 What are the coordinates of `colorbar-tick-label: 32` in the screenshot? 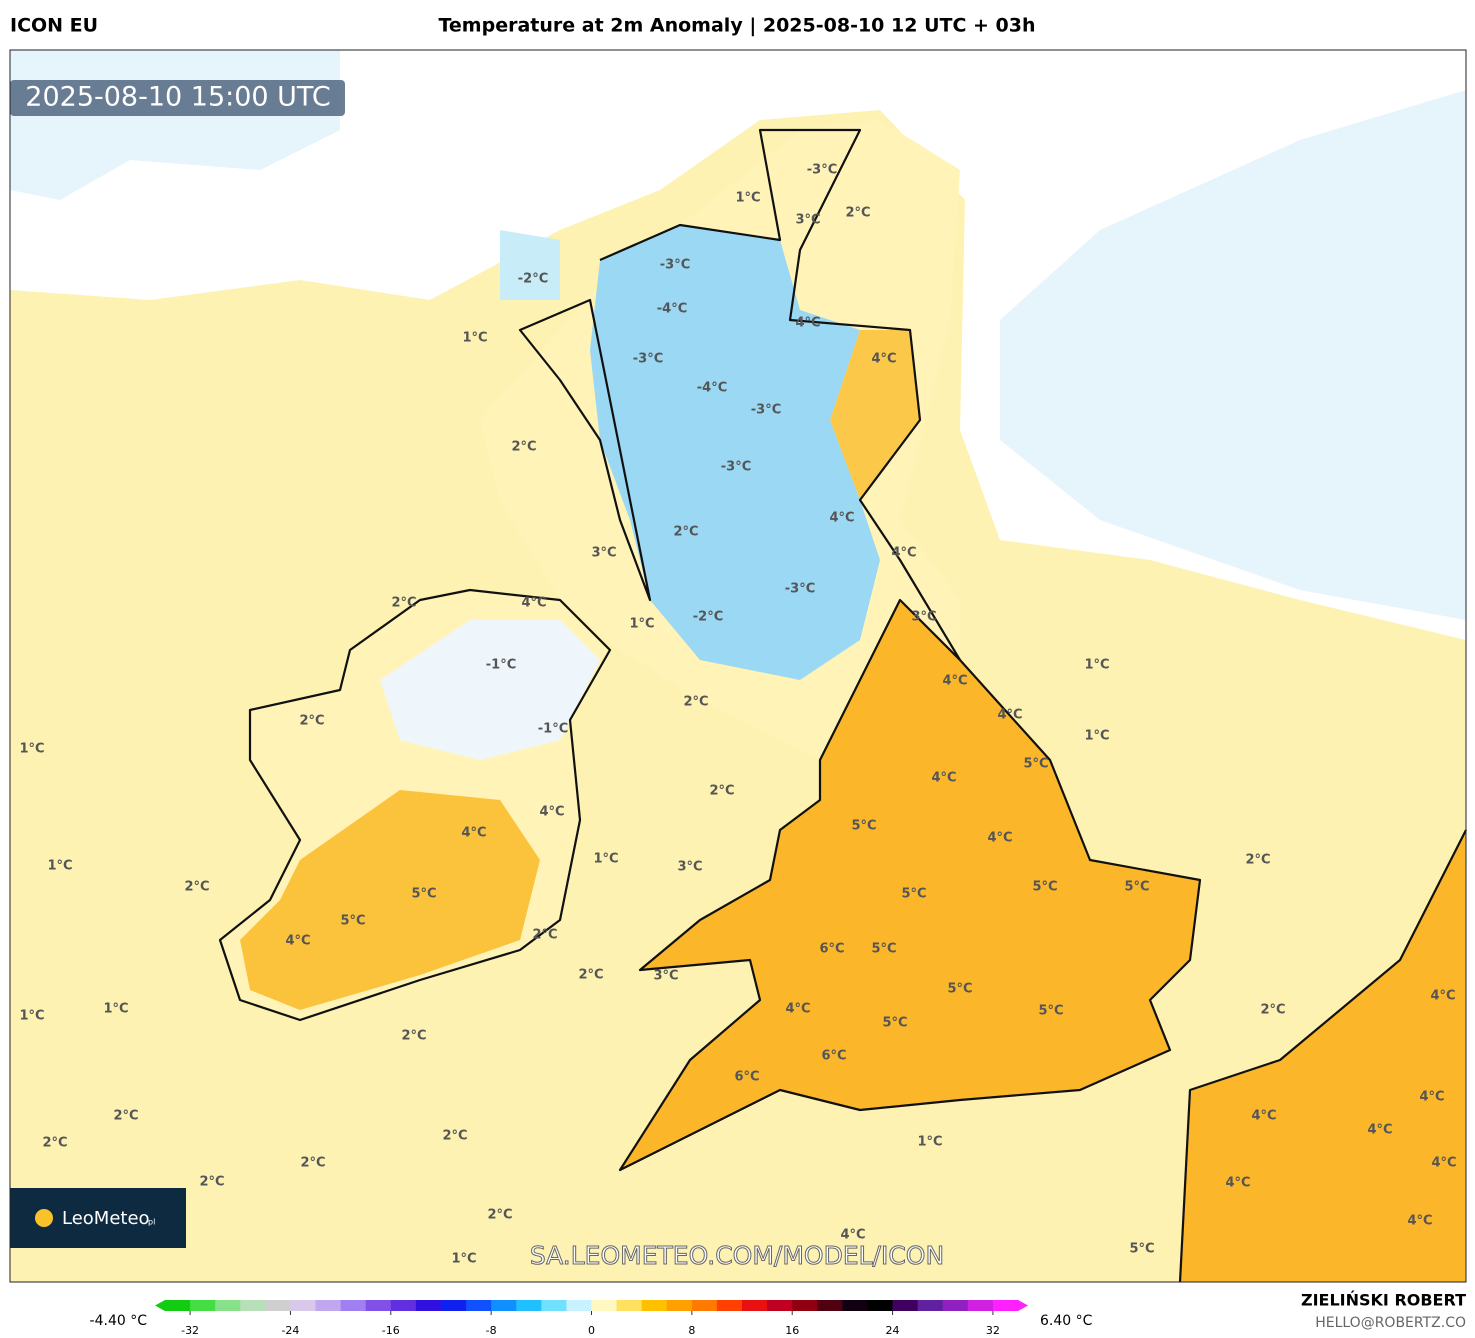 It's located at (993, 1330).